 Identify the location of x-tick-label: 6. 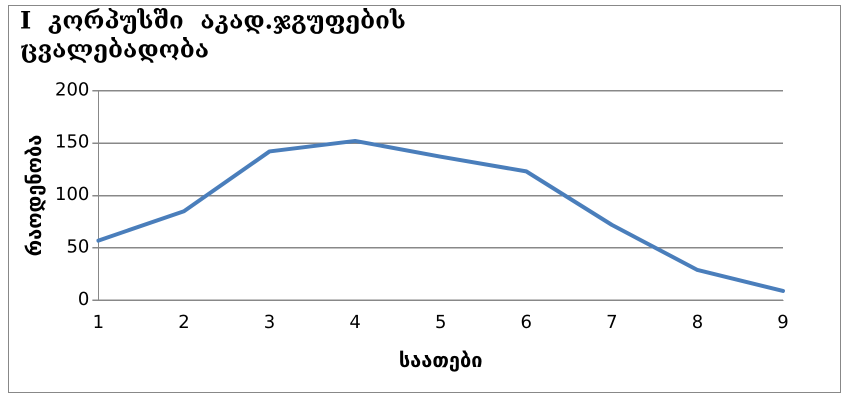
(526, 322).